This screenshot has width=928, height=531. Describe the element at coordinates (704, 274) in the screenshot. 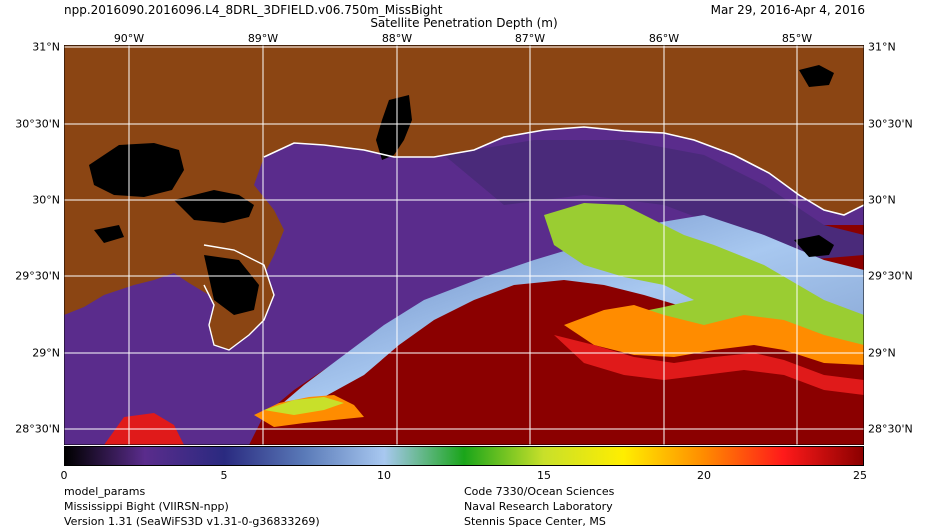

I see `green-plume` at that location.